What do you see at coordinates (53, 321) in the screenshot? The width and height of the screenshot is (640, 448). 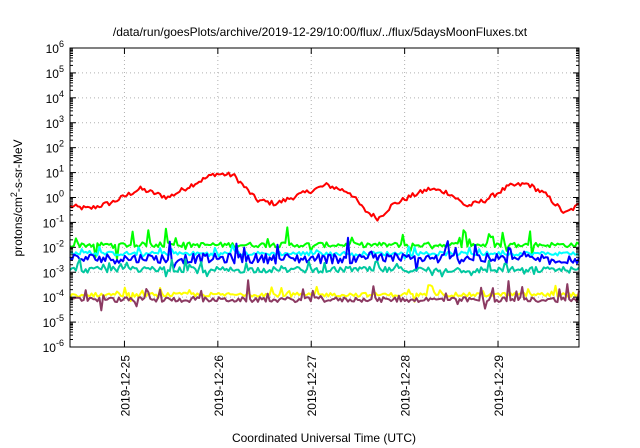 I see `y-tick-label: 10⁻⁵` at bounding box center [53, 321].